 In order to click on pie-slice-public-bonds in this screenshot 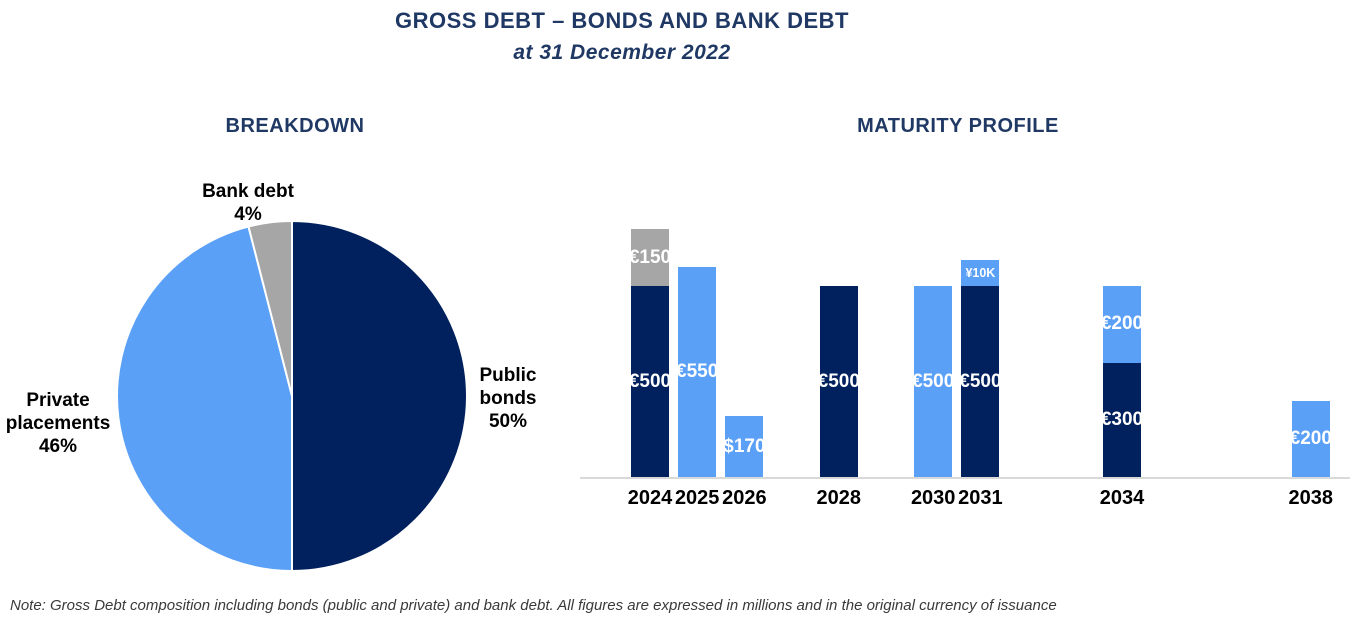, I will do `click(379, 396)`.